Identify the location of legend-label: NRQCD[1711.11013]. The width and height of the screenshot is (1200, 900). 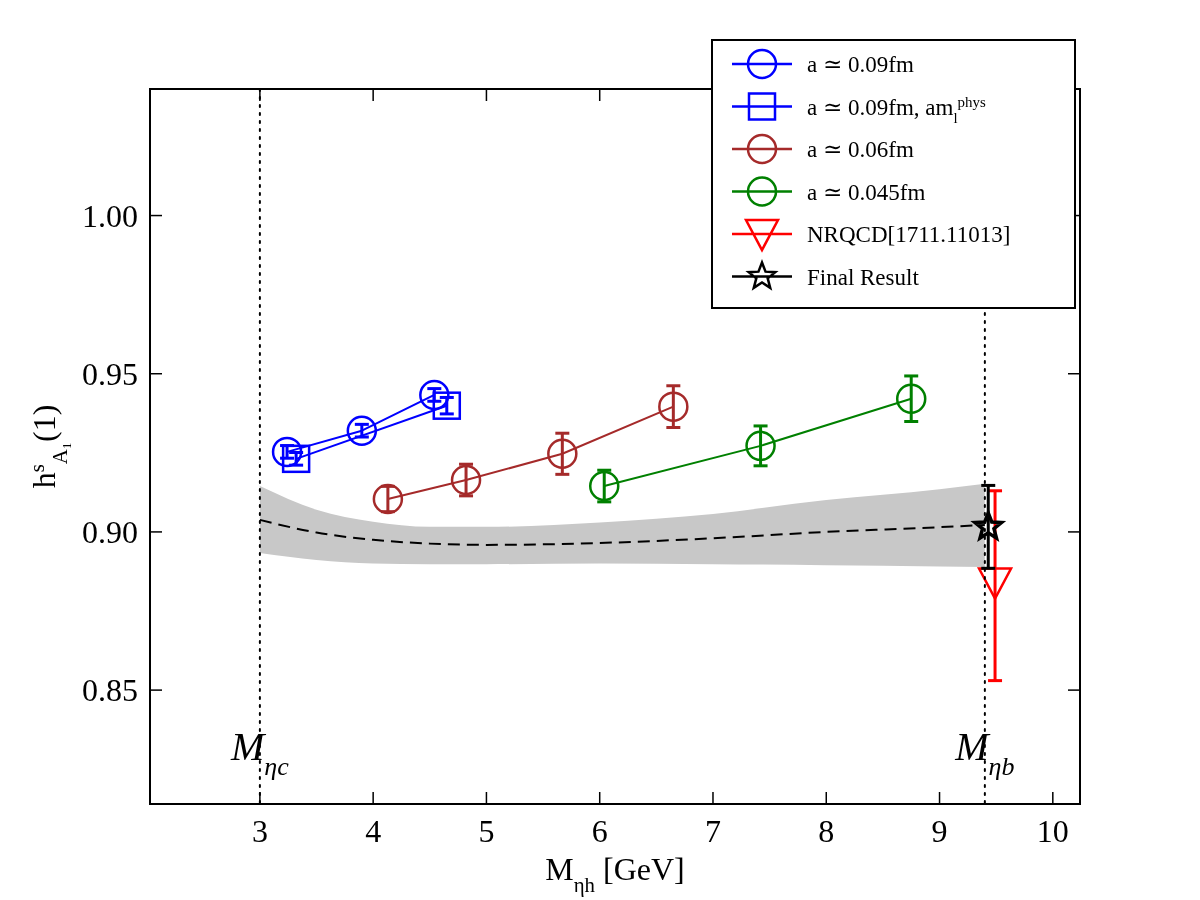
(909, 234).